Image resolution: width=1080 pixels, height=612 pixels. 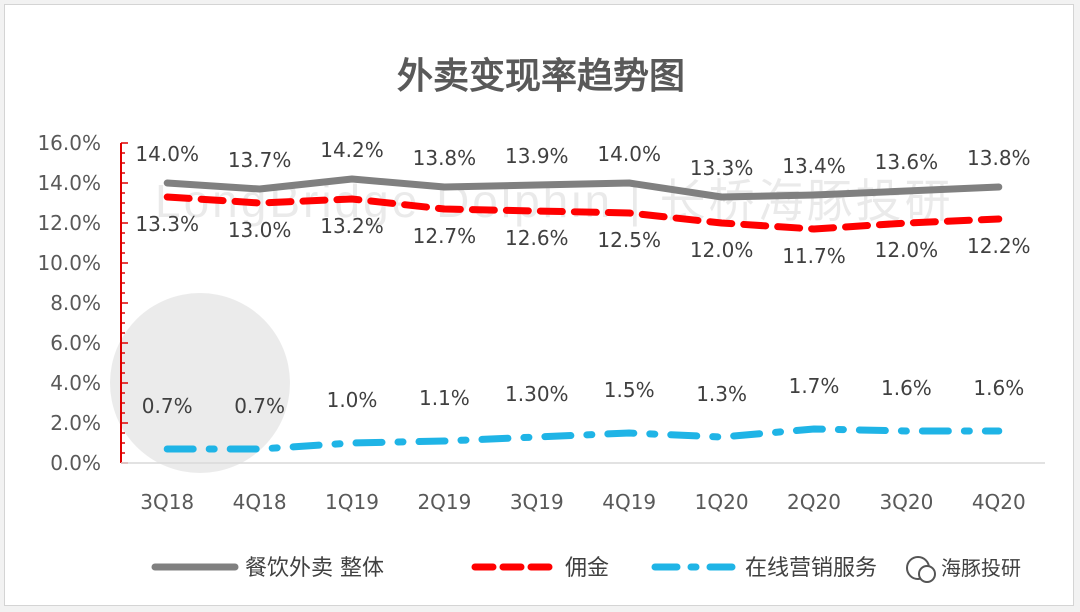 I want to click on legend-label-1: 餐饮外卖 整体, so click(x=314, y=568).